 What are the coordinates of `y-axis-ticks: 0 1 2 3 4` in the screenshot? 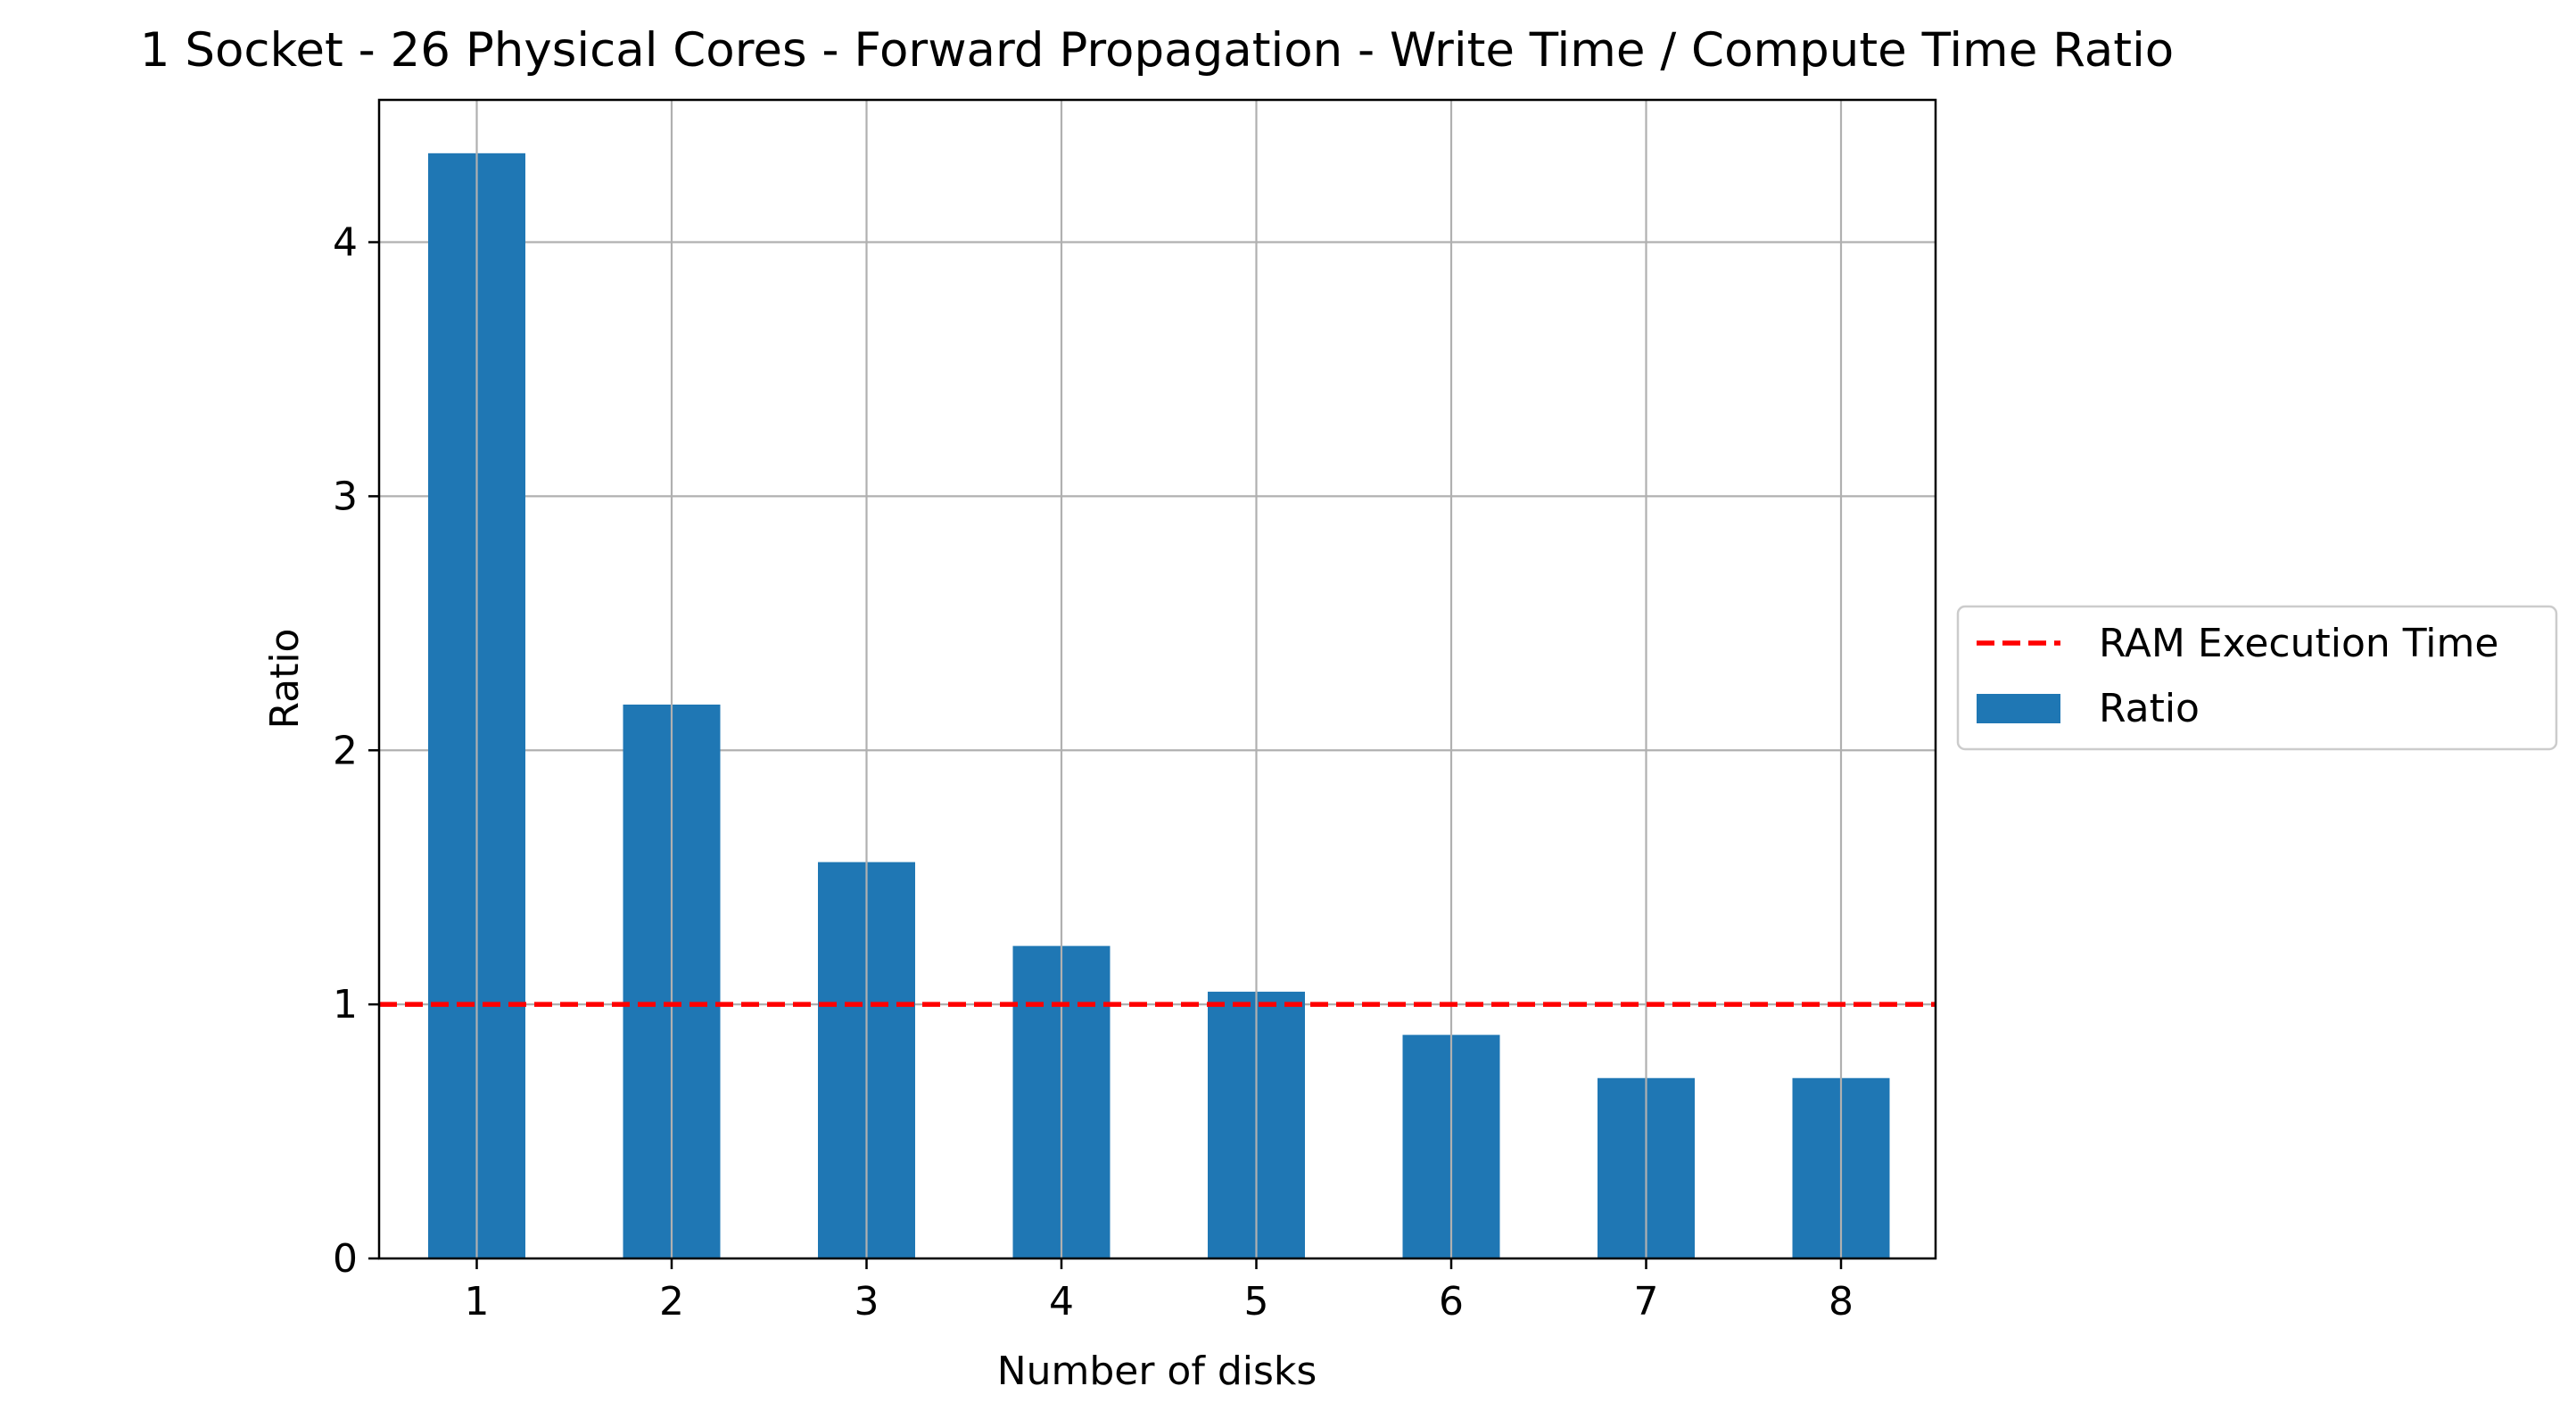 It's located at (356, 751).